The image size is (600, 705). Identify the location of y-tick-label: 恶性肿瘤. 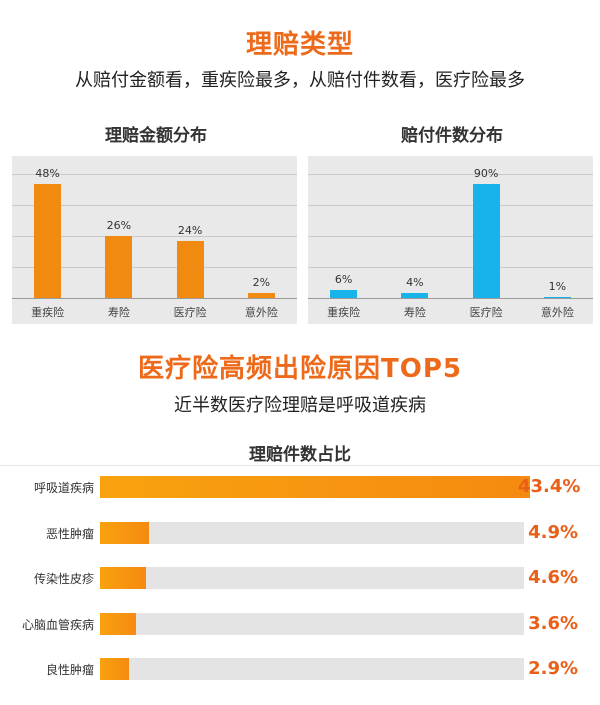
(69, 533).